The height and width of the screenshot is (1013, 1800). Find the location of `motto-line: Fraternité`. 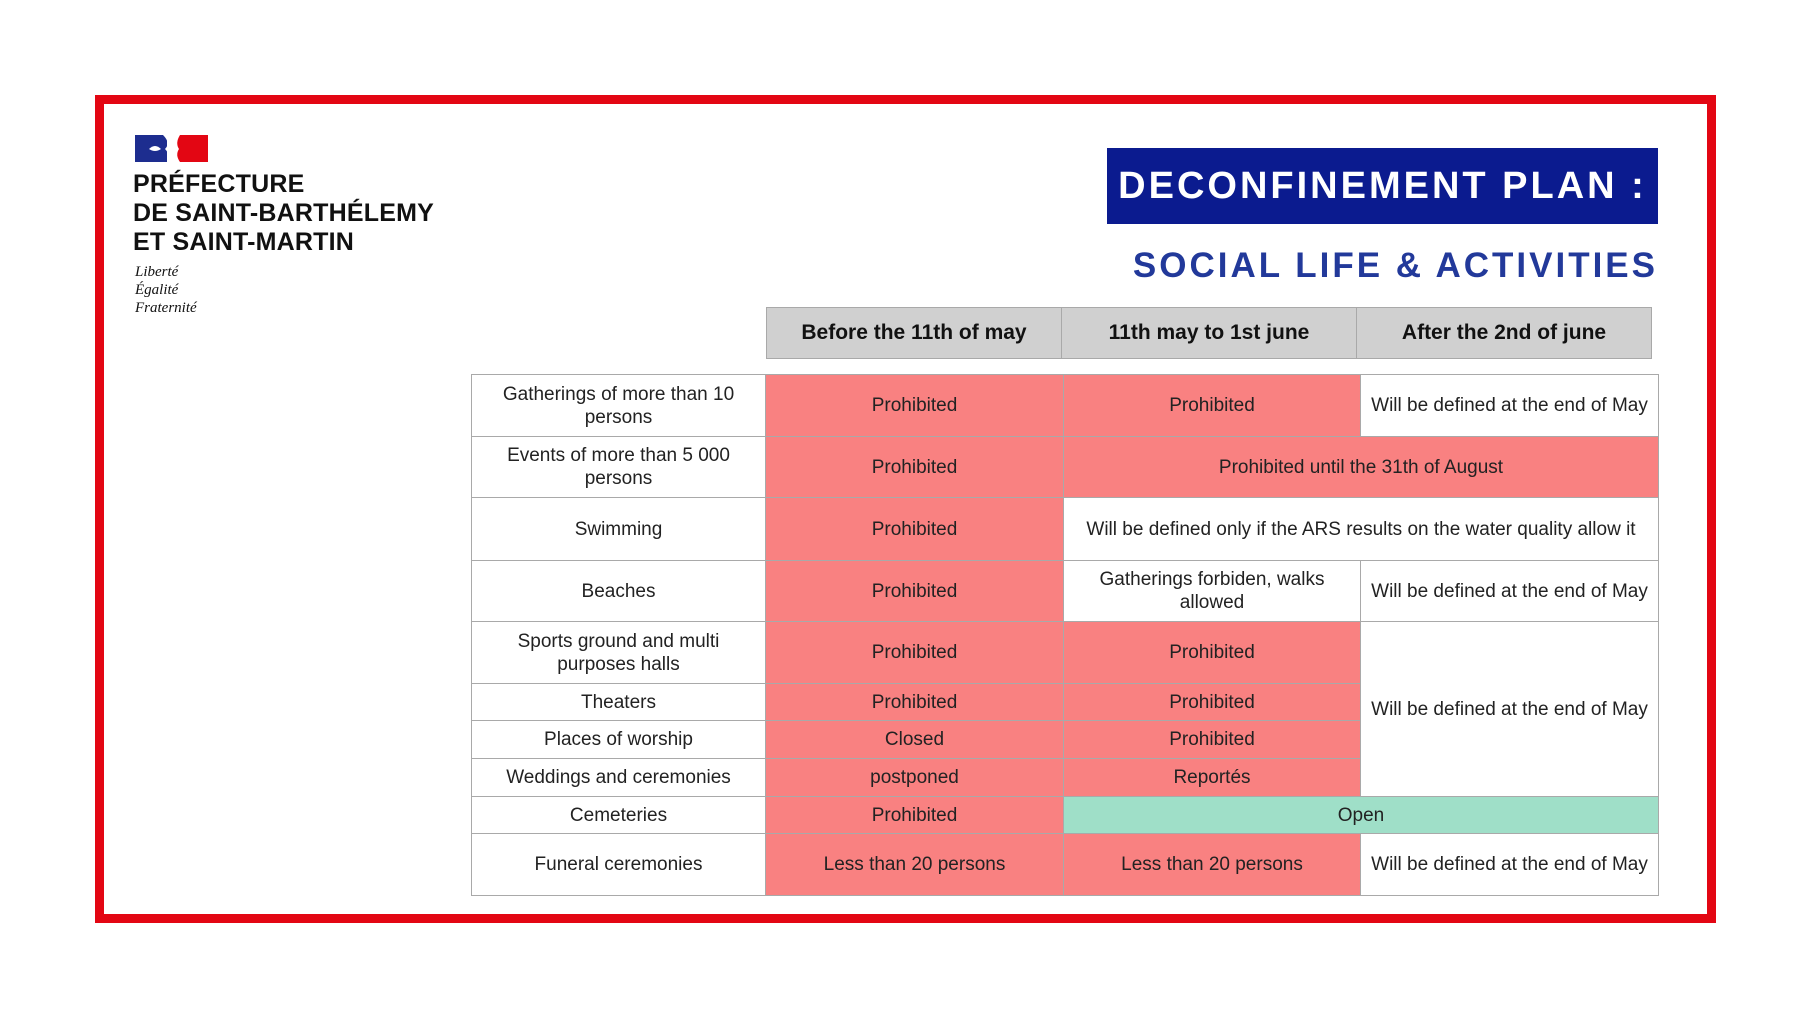

motto-line: Fraternité is located at coordinates (166, 308).